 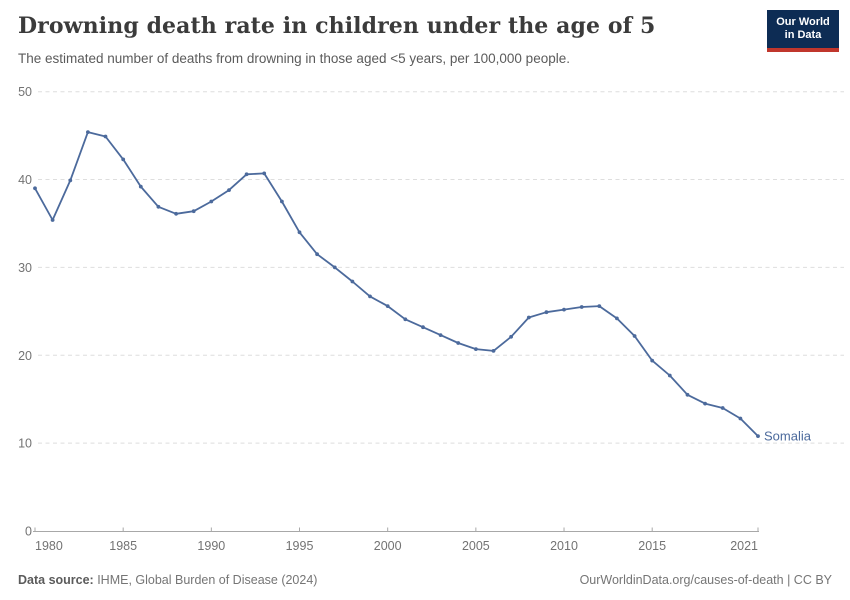 I want to click on owid-logo: Our World in Data, so click(x=803, y=31).